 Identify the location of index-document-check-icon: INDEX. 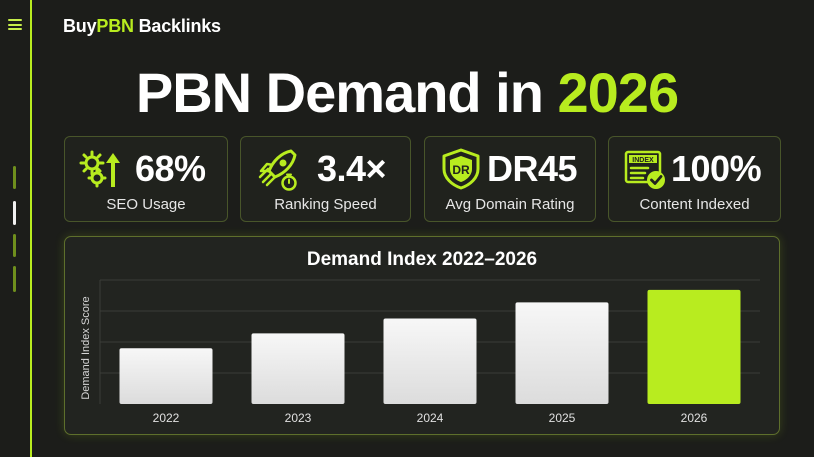
(644, 169).